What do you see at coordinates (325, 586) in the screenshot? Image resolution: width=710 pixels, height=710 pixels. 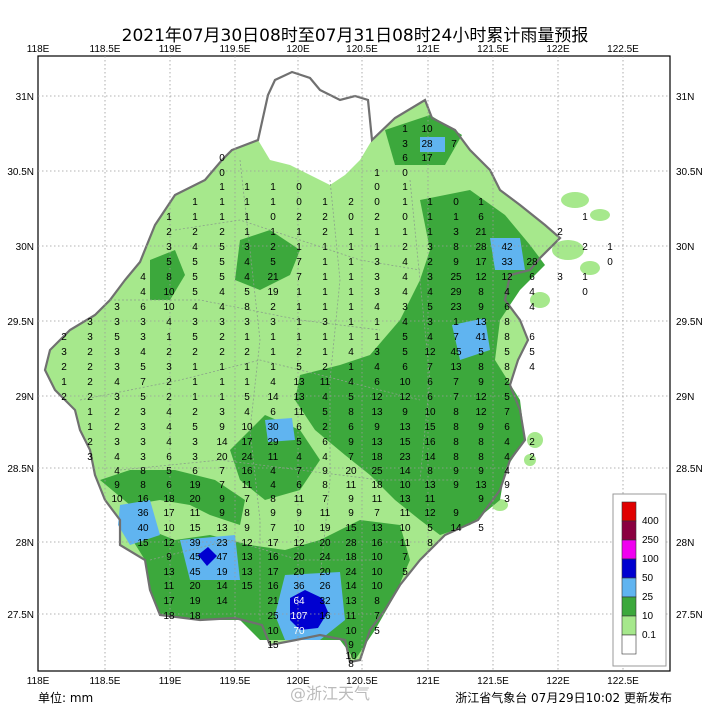 I see `rainfall-value: 26` at bounding box center [325, 586].